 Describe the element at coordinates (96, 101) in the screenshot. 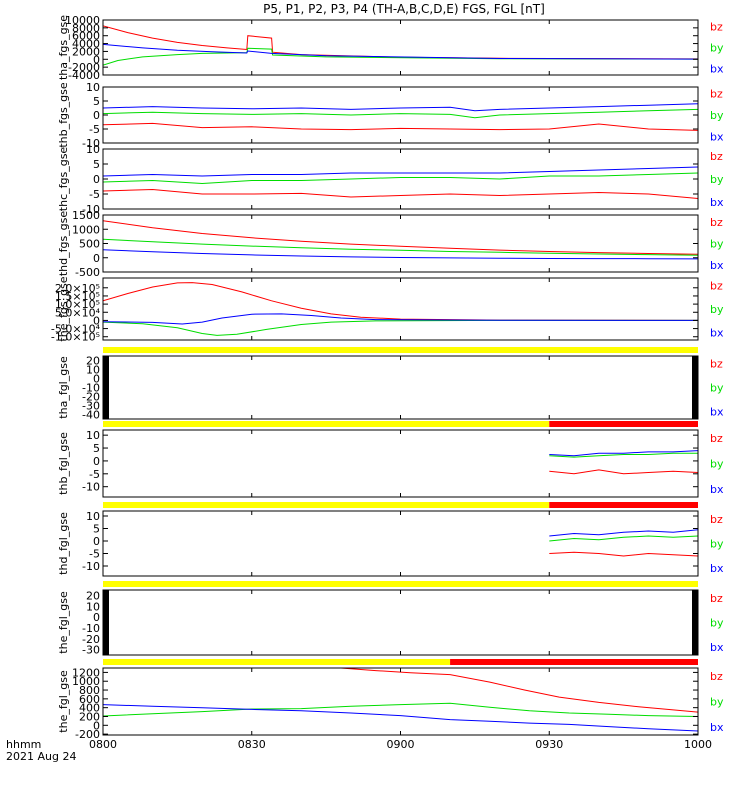

I see `ytick-label-thb-fgs: 5` at that location.